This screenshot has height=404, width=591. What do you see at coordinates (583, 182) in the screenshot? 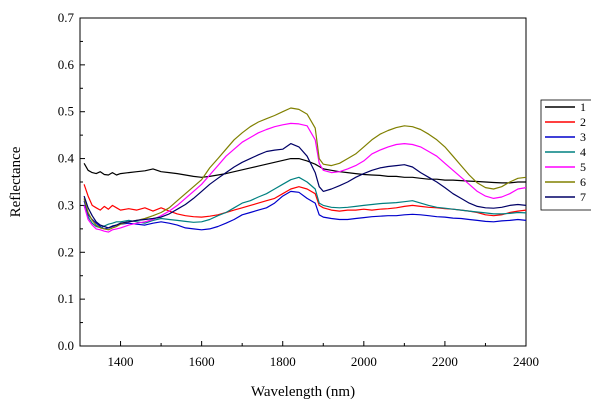
I see `legend-label-6: 6` at bounding box center [583, 182].